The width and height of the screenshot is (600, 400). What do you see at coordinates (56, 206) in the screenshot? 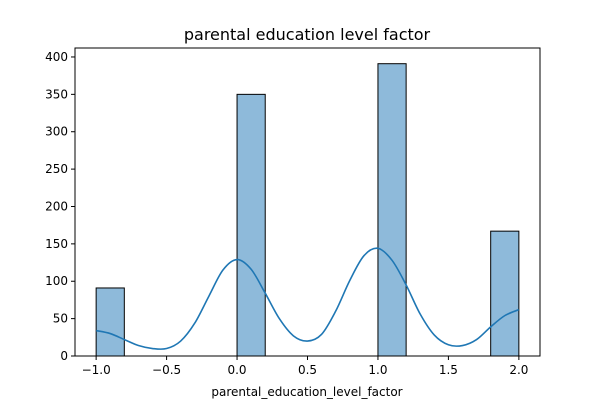
I see `y-tick-label: 200` at bounding box center [56, 206].